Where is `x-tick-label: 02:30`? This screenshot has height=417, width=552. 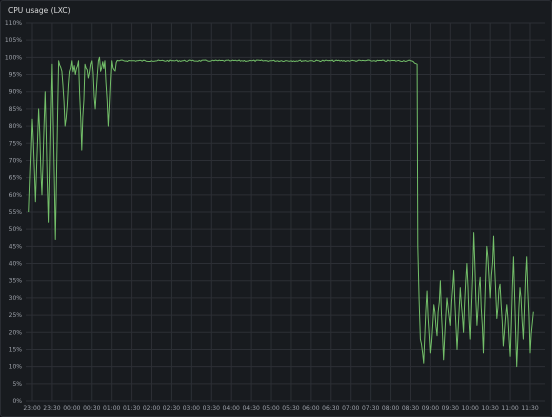
x-tick-label: 02:30 is located at coordinates (171, 408).